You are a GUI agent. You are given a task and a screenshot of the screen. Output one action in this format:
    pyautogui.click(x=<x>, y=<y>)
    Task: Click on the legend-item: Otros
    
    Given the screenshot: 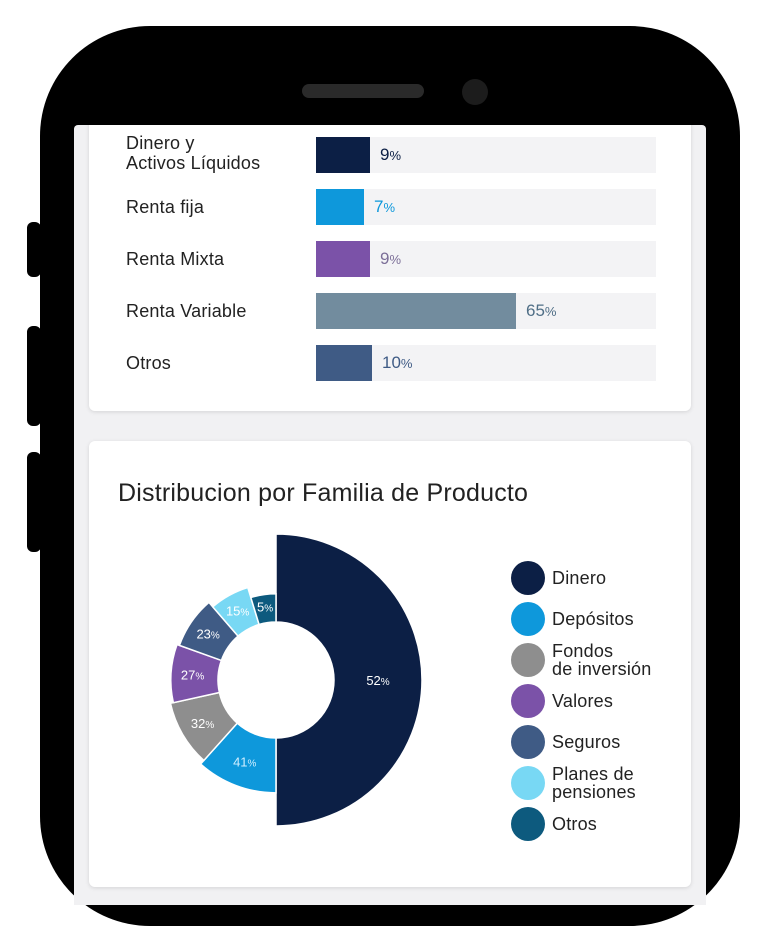 What is the action you would take?
    pyautogui.click(x=596, y=823)
    